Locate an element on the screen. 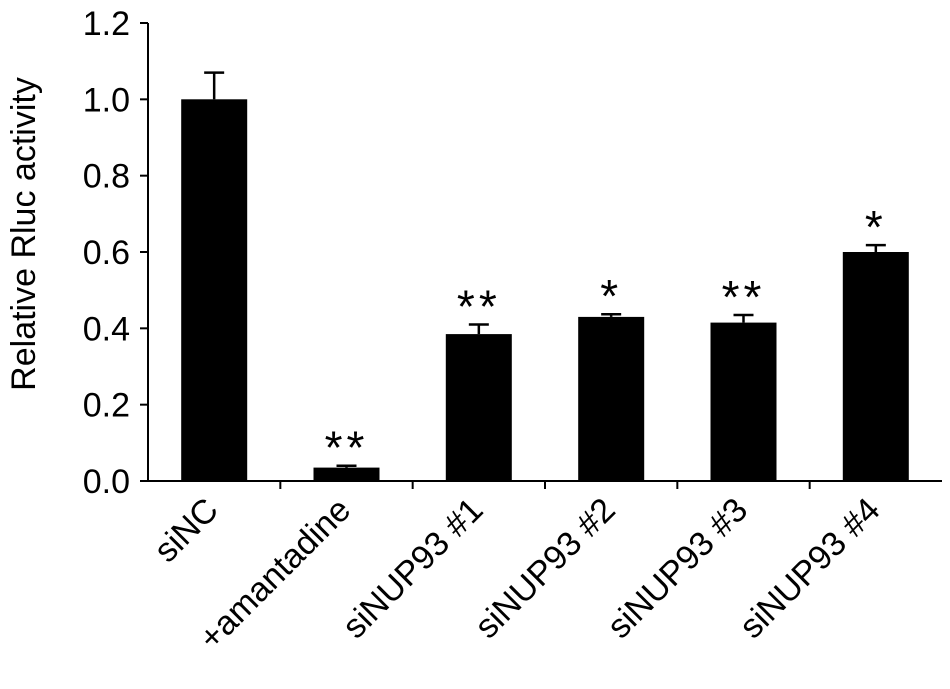 The width and height of the screenshot is (950, 689). x-tick-label-3: siNUP93 #2 is located at coordinates (545, 568).